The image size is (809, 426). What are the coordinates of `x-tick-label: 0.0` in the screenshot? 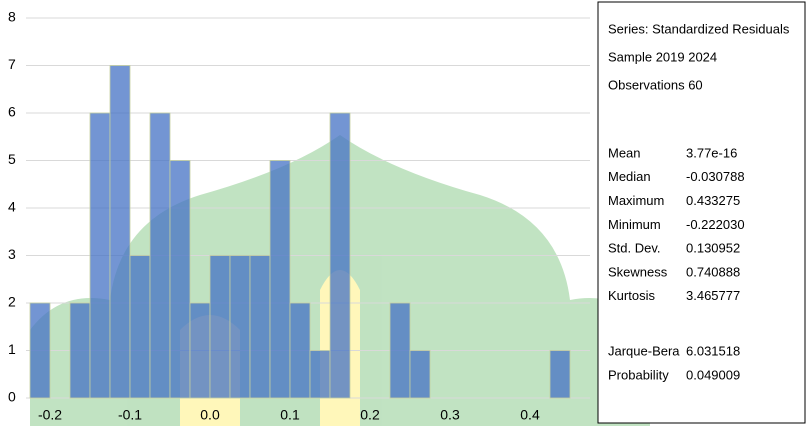 It's located at (210, 415).